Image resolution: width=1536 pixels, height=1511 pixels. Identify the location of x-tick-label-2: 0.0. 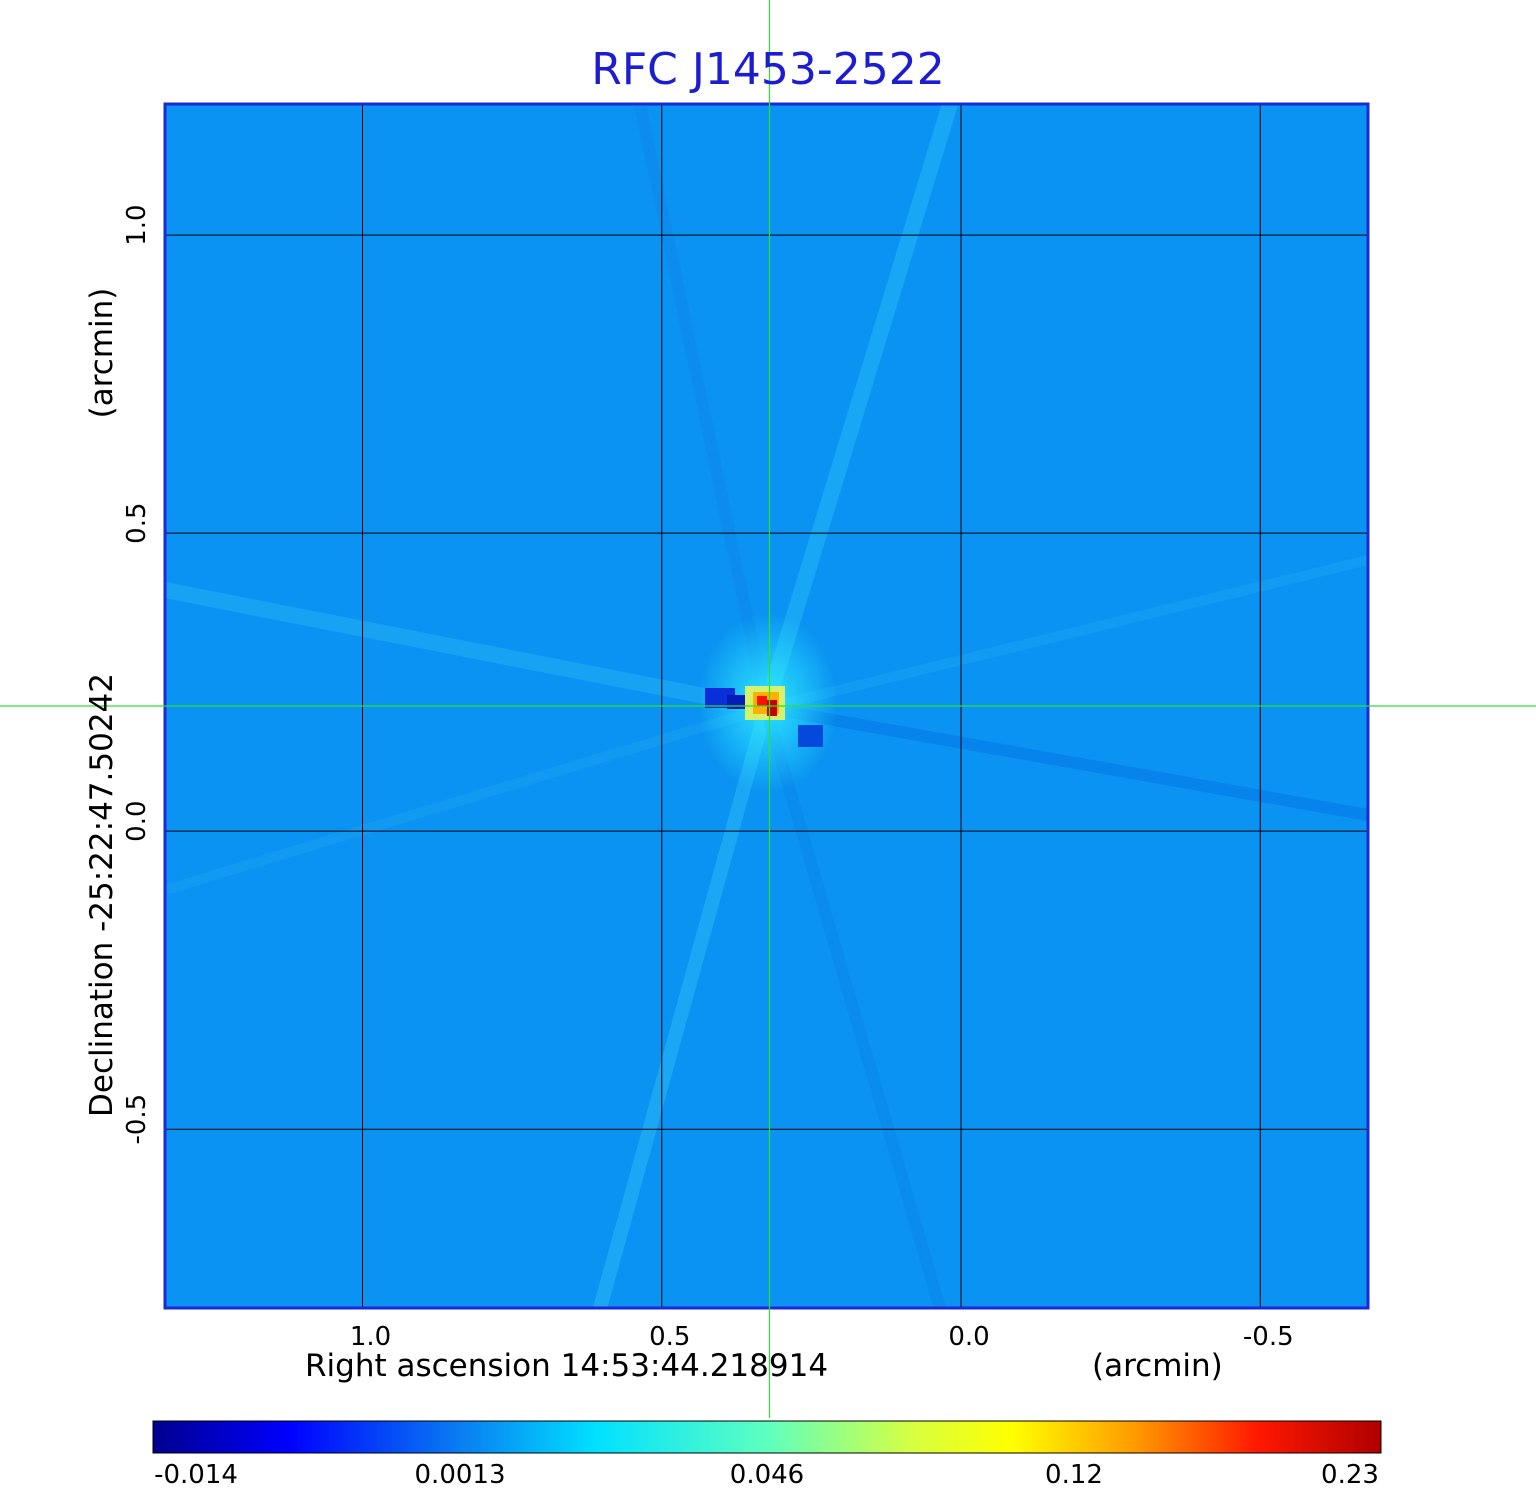
(968, 1337).